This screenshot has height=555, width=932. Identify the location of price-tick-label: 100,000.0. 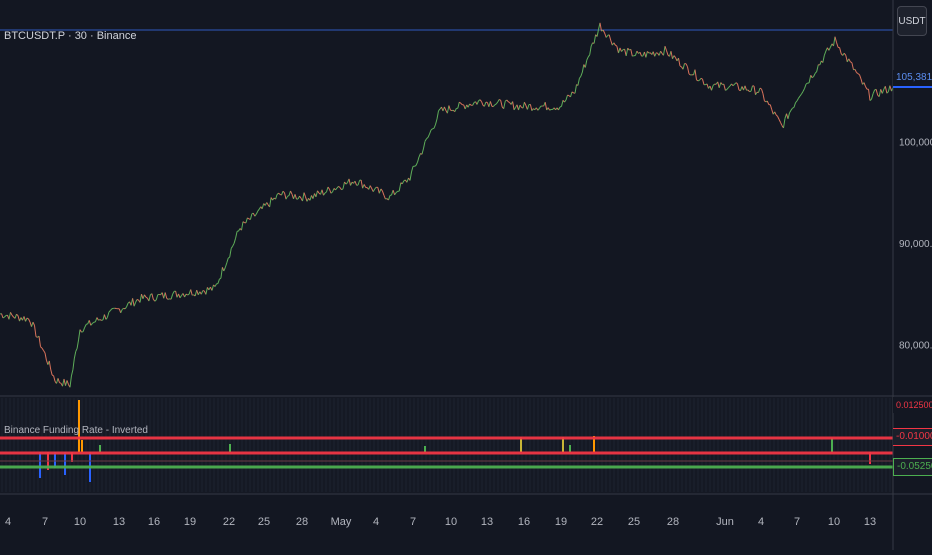
(915, 143).